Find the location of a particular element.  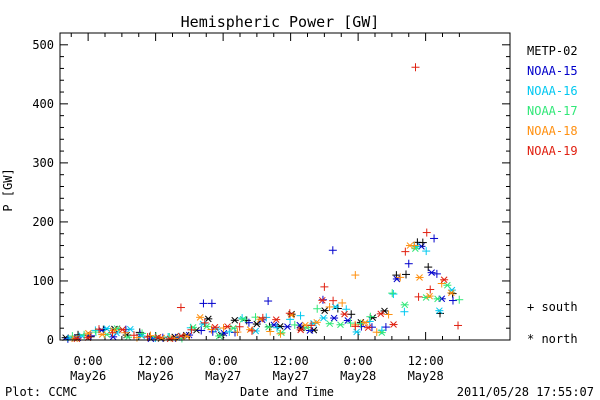

x-axis-label: Date and Time is located at coordinates (287, 392).